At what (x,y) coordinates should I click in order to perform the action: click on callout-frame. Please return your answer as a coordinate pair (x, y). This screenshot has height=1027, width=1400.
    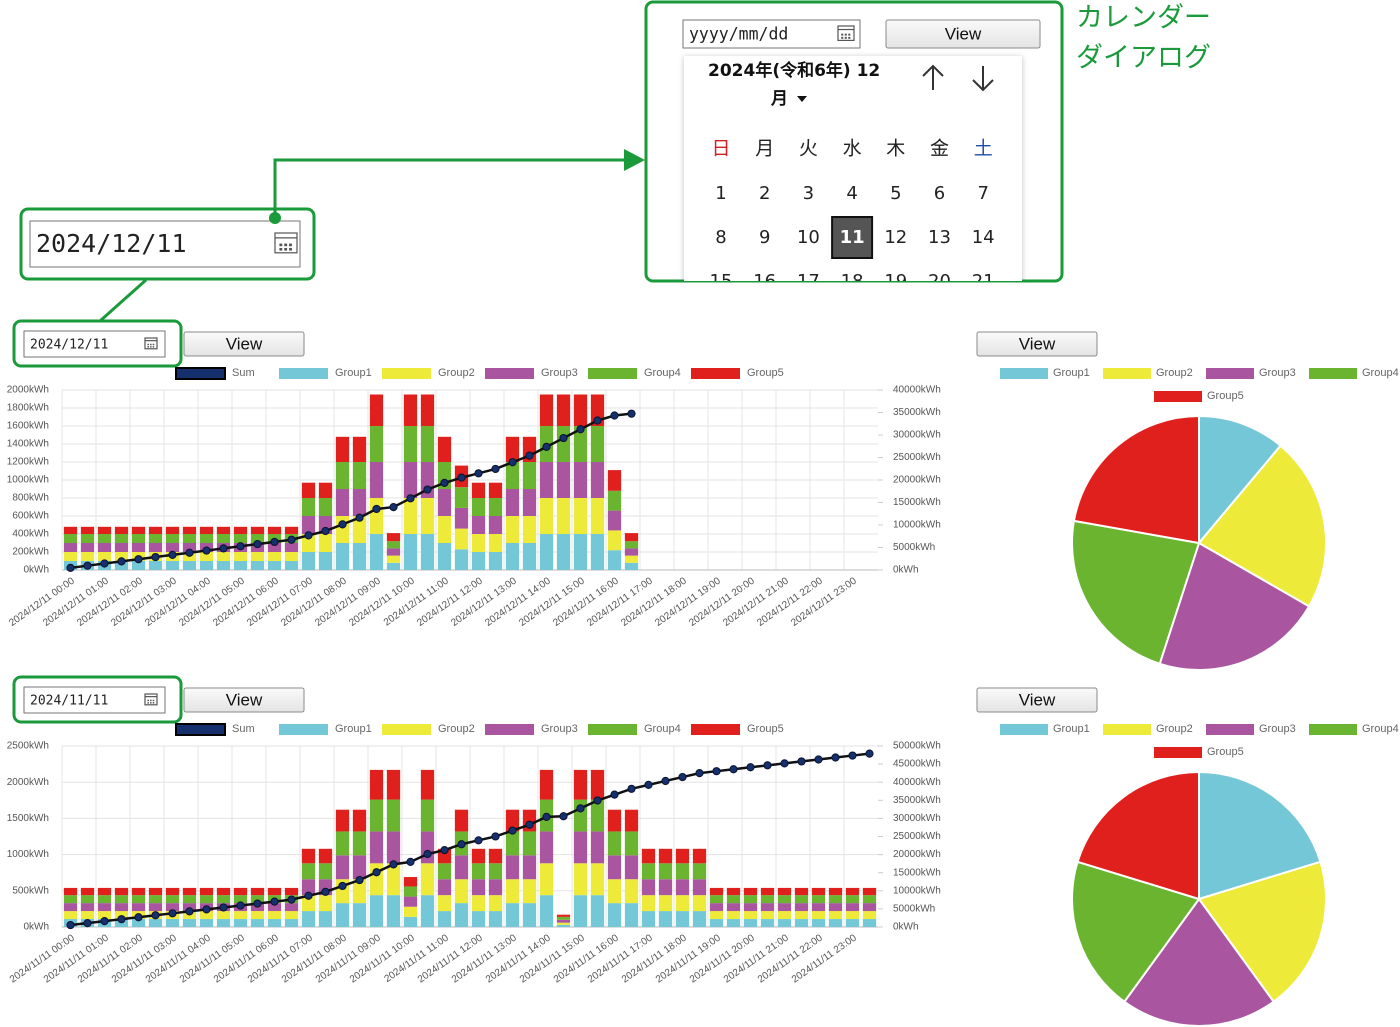
    Looking at the image, I should click on (167, 244).